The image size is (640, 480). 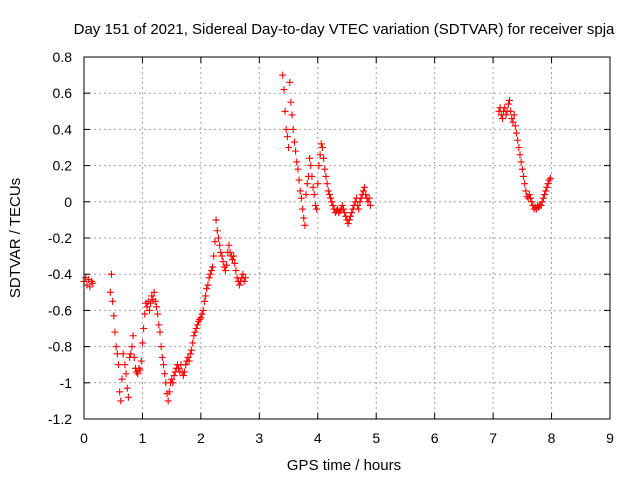 What do you see at coordinates (60, 238) in the screenshot?
I see `y-tick-label: -0.2` at bounding box center [60, 238].